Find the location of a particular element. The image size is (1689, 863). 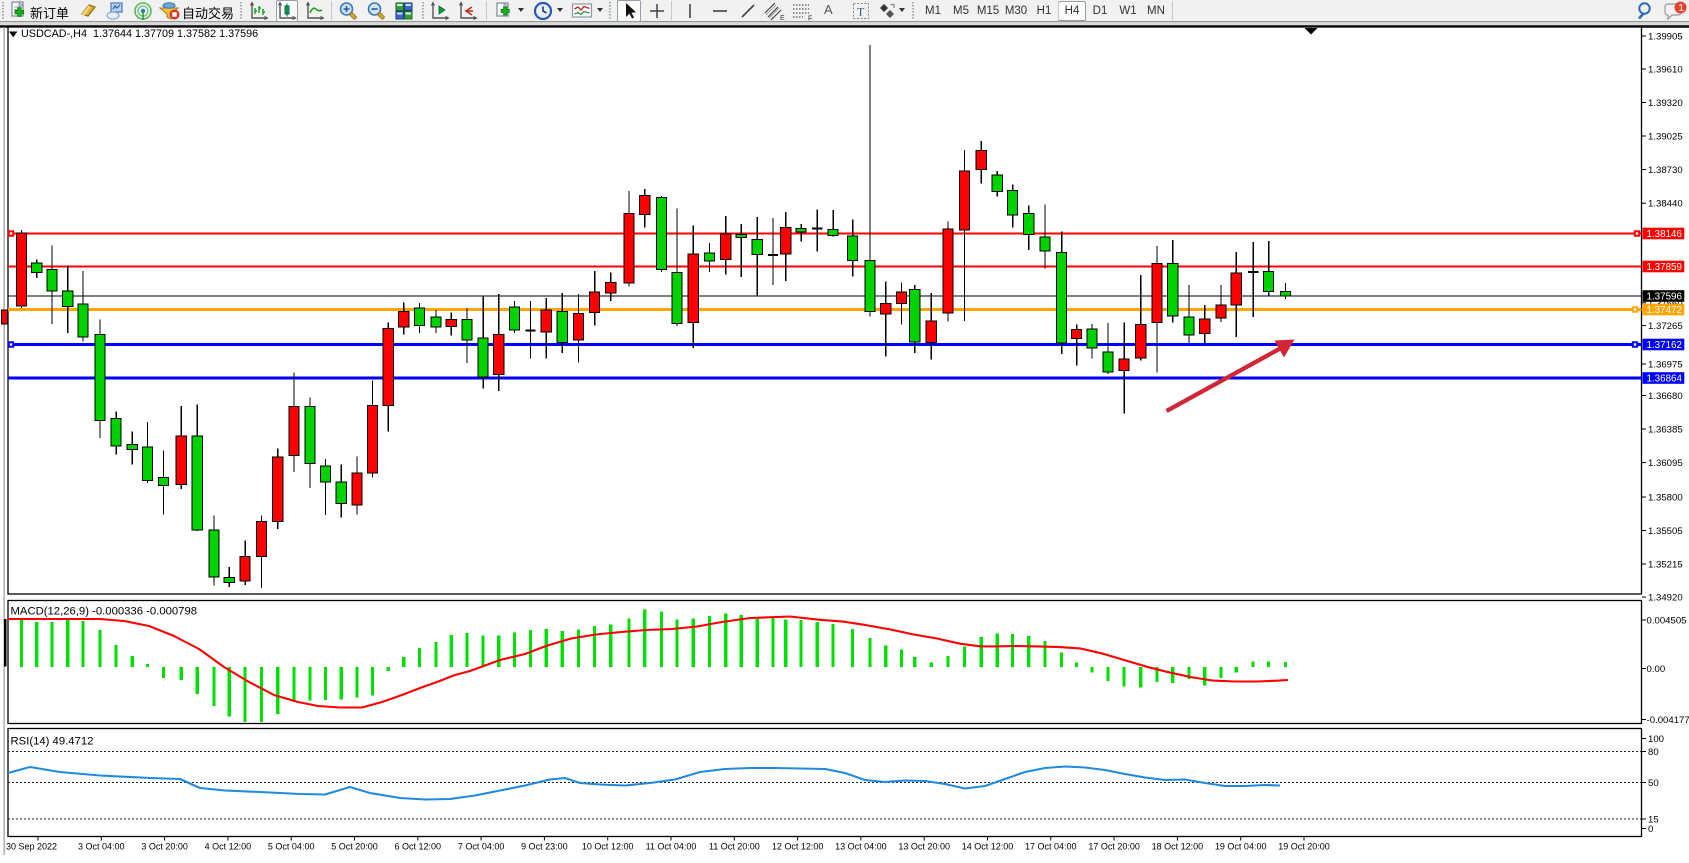

svg-text: 1.39905 is located at coordinates (1665, 37).